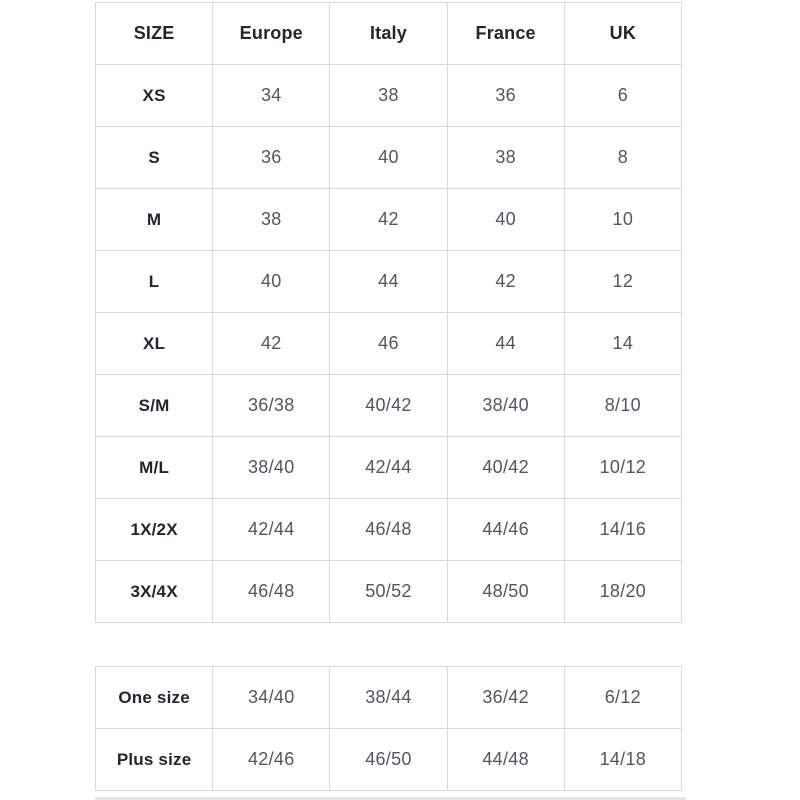 Image resolution: width=800 pixels, height=800 pixels. I want to click on value-cell: 8/10, so click(622, 405).